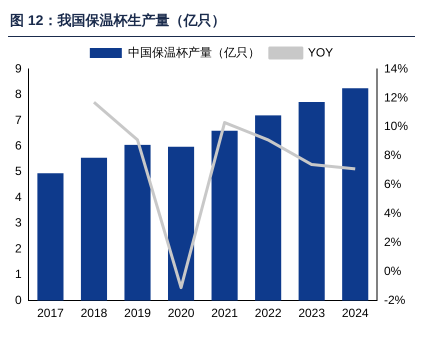  I want to click on chart-title: 图 12：我国保温杯生产量（亿只）, so click(211, 22).